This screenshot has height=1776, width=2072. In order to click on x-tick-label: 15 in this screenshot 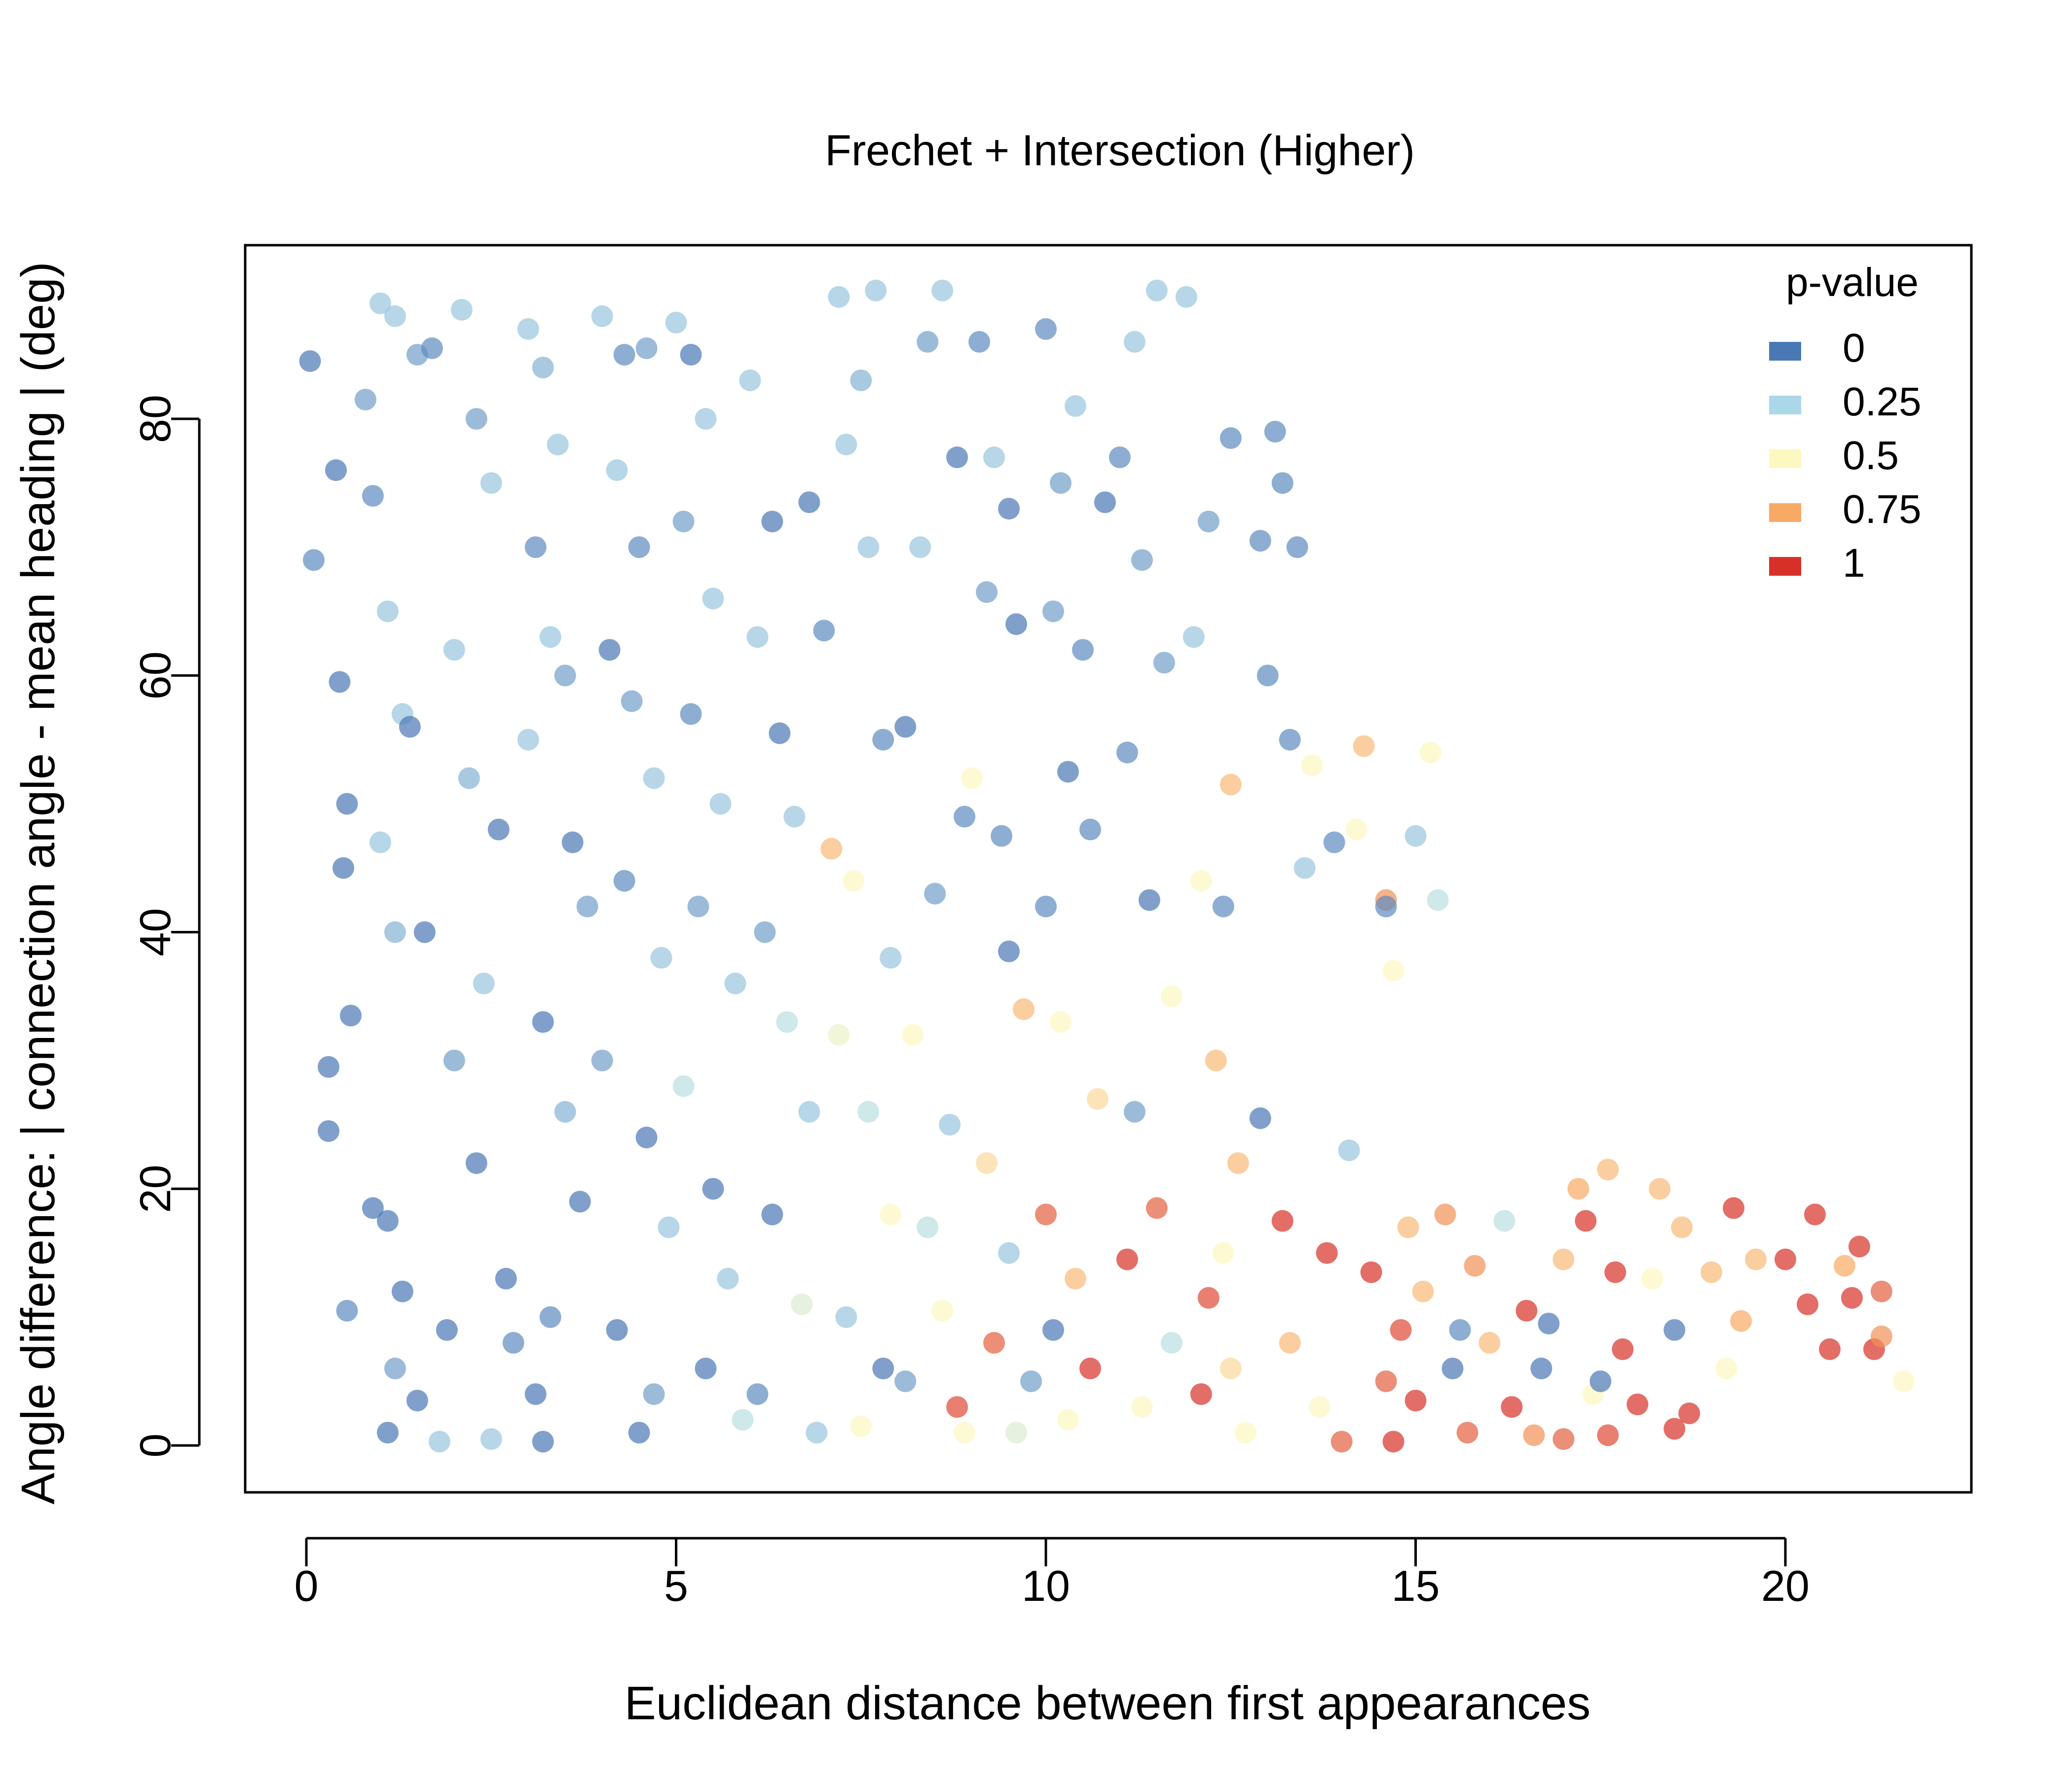, I will do `click(1416, 1586)`.